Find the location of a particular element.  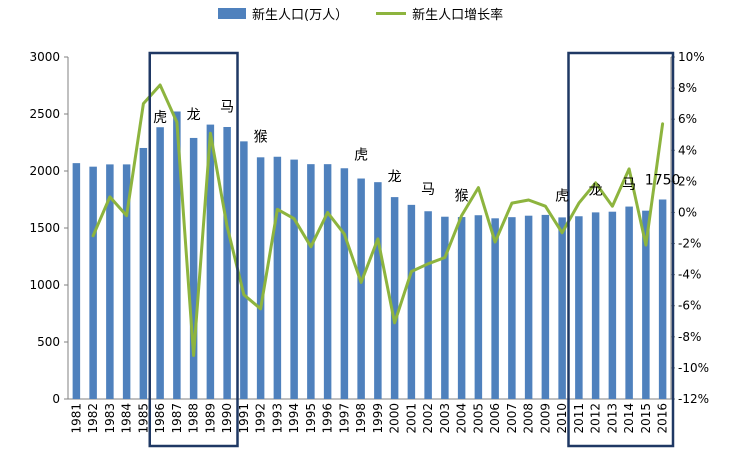

legend-swatch-bar is located at coordinates (232, 13).